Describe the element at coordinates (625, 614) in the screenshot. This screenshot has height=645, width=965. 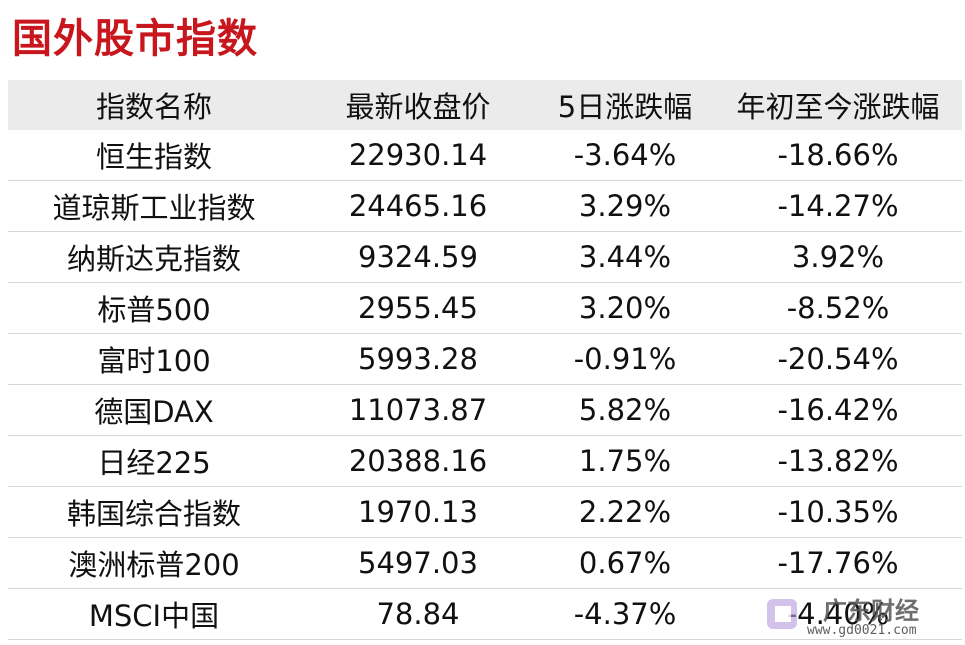
I see `table-cell: -4.37%` at that location.